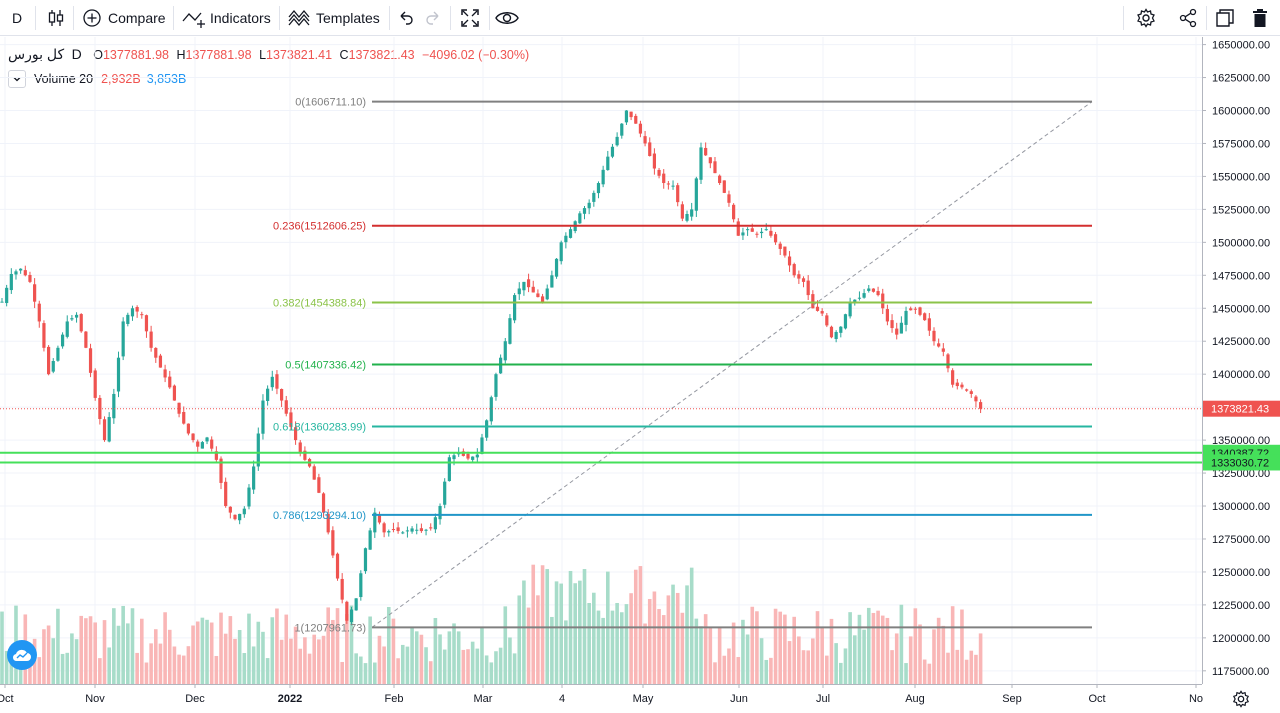 The image size is (1280, 713). Describe the element at coordinates (17, 18) in the screenshot. I see `interval-button: D` at that location.